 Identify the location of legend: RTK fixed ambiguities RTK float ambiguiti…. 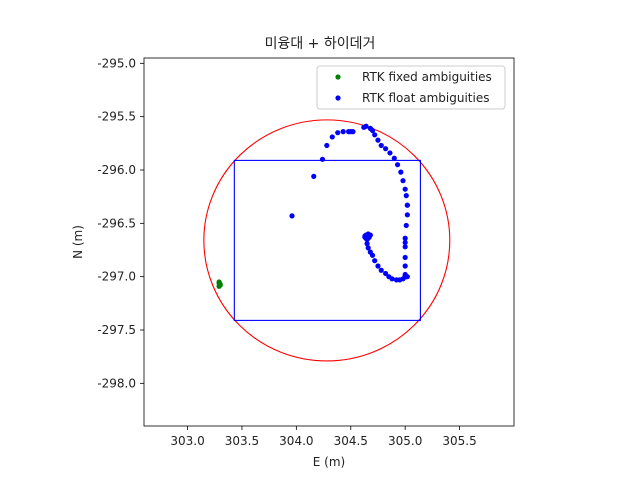
(411, 87).